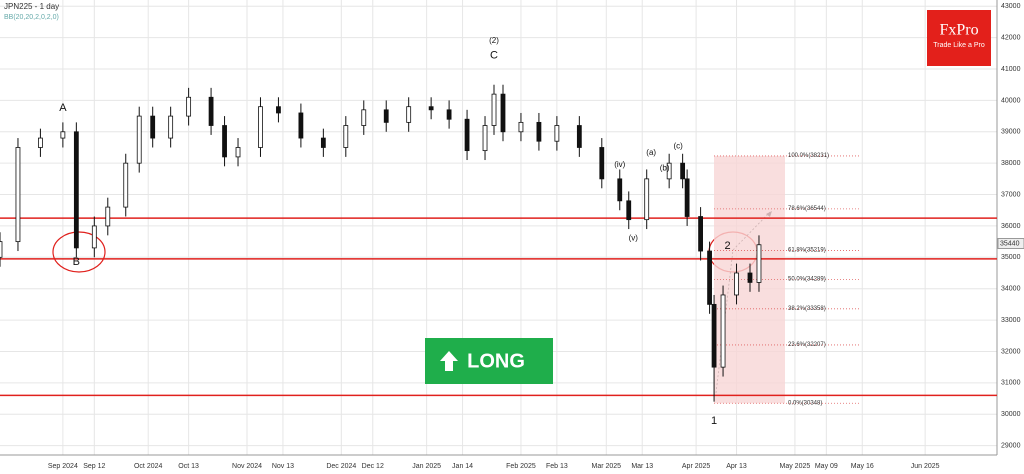 The height and width of the screenshot is (474, 1024). Describe the element at coordinates (1011, 6) in the screenshot. I see `y-tick-label: 43000` at that location.